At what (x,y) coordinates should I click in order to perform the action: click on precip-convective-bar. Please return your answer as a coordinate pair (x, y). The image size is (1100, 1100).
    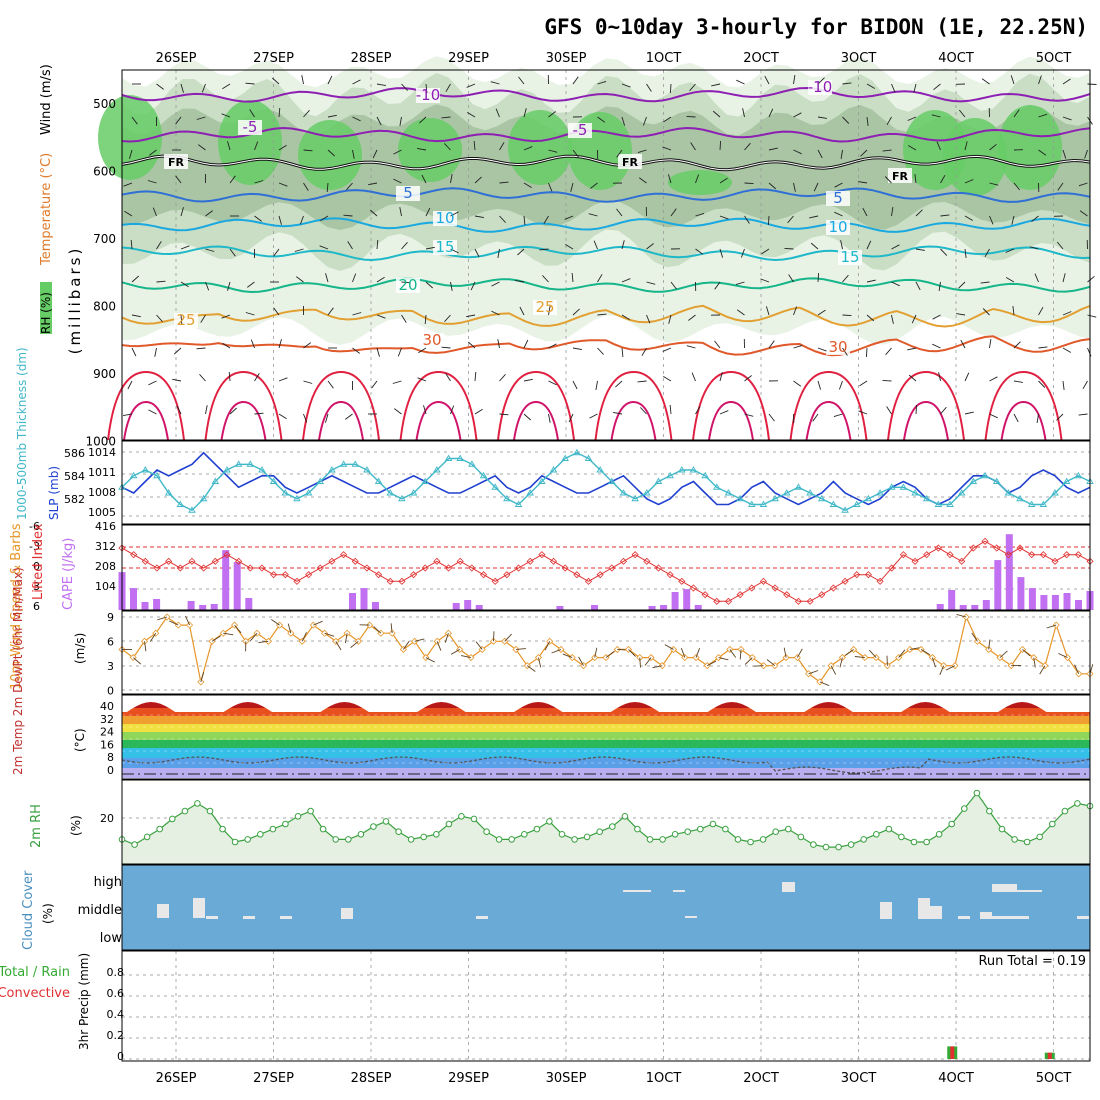
    Looking at the image, I should click on (1049, 1055).